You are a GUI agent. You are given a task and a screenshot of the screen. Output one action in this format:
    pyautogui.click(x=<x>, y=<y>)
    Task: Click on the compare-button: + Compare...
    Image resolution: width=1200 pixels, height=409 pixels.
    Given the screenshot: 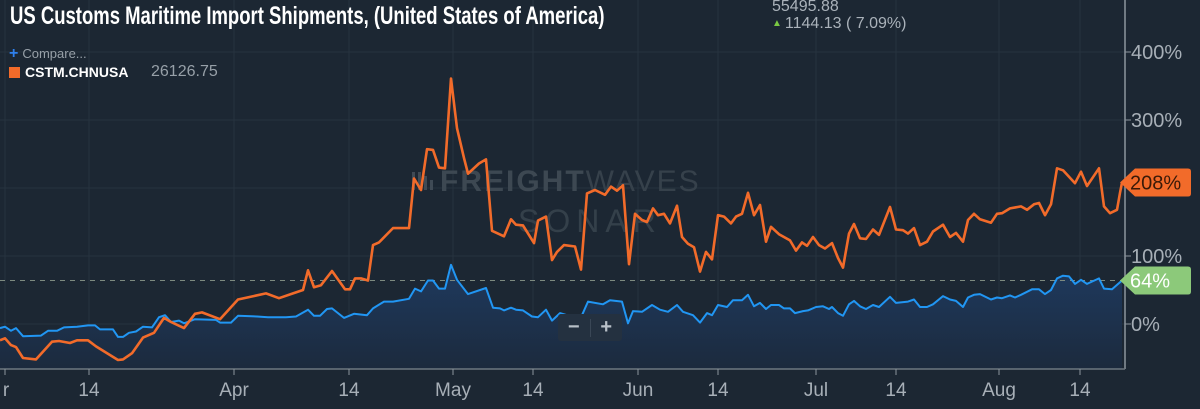 What is the action you would take?
    pyautogui.click(x=113, y=53)
    